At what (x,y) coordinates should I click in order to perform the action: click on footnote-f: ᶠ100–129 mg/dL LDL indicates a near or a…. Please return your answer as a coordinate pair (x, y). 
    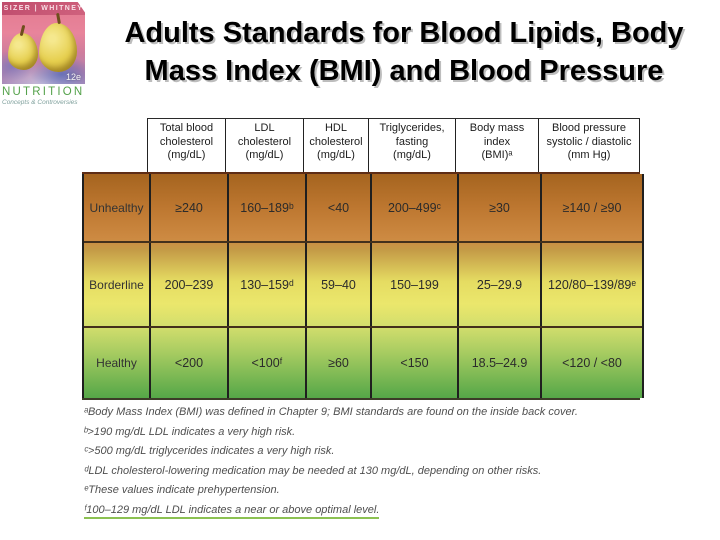
    Looking at the image, I should click on (384, 511).